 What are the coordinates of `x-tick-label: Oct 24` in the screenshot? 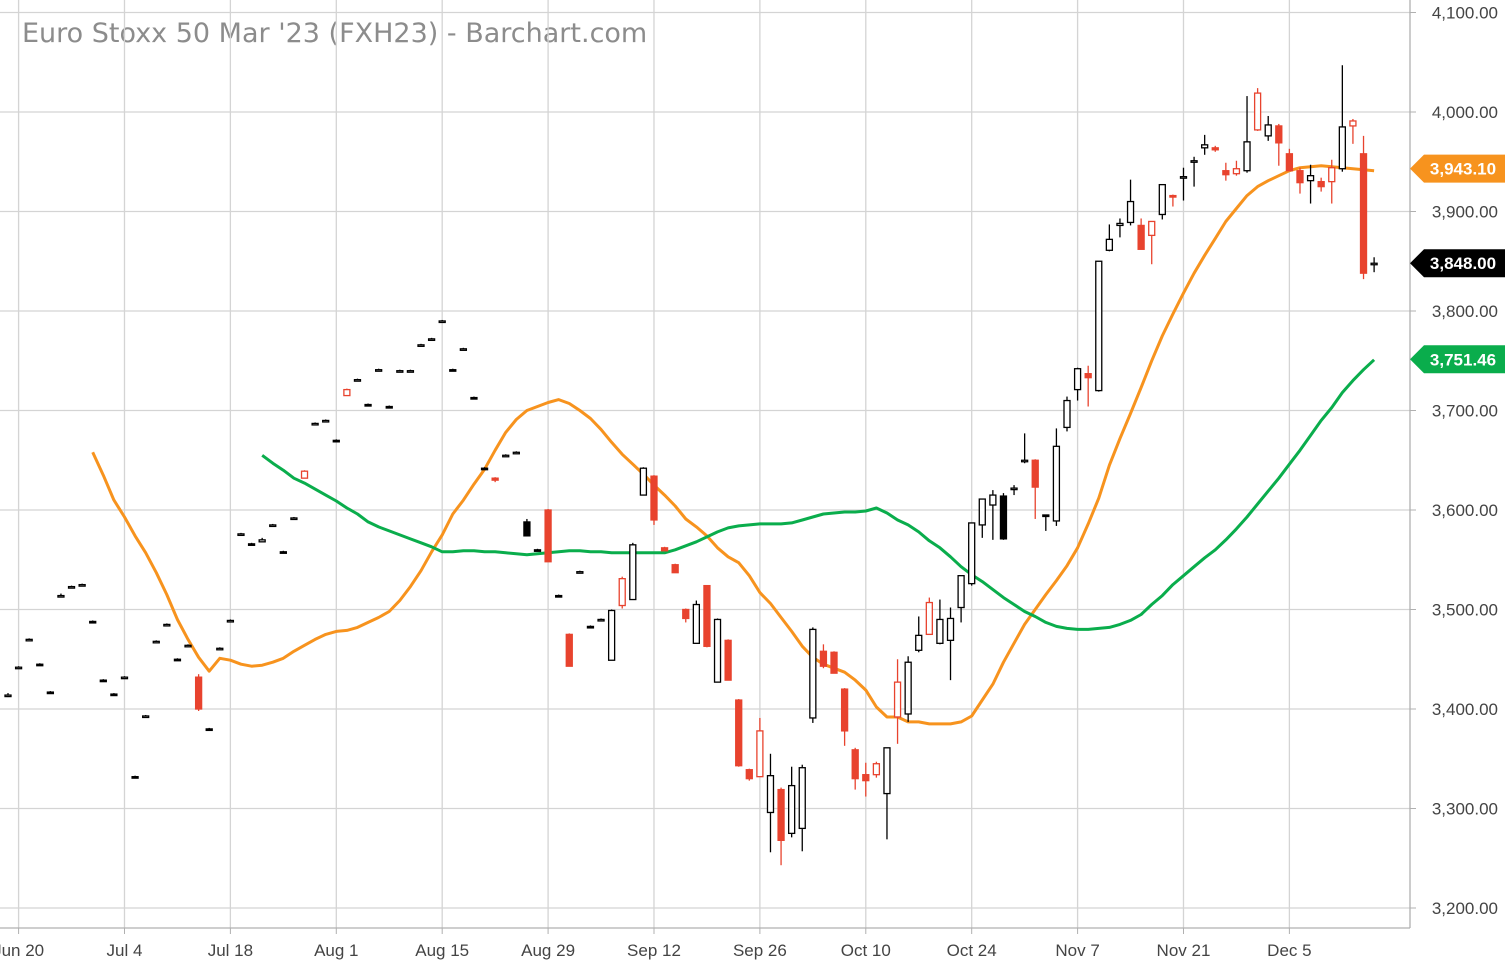 It's located at (972, 950).